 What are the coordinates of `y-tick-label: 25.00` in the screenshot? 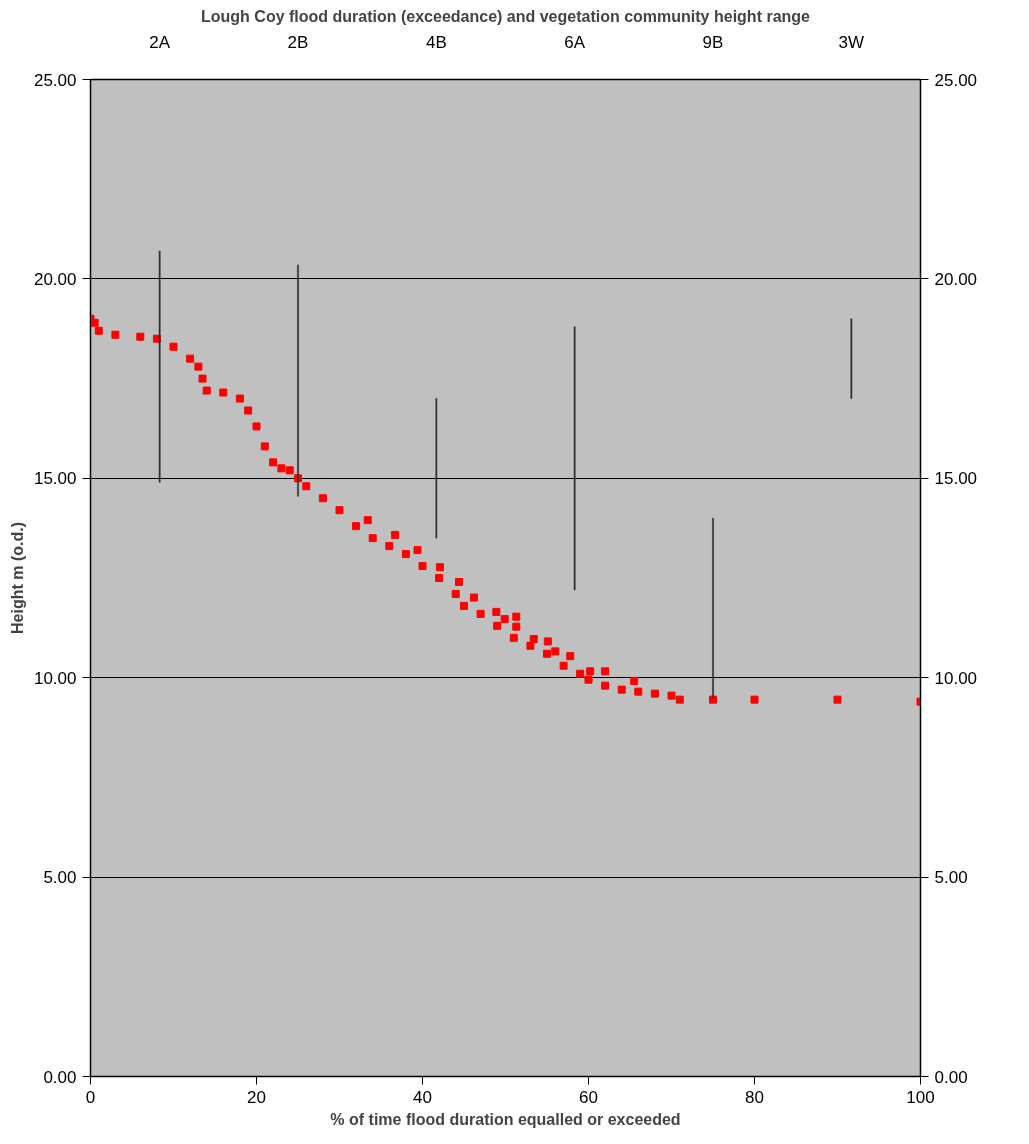 It's located at (55, 80).